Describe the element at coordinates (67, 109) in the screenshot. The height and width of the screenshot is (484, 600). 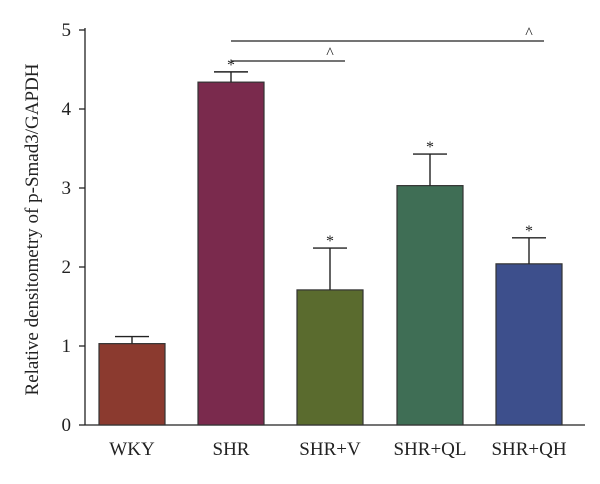
I see `y-tick-label: 4` at that location.